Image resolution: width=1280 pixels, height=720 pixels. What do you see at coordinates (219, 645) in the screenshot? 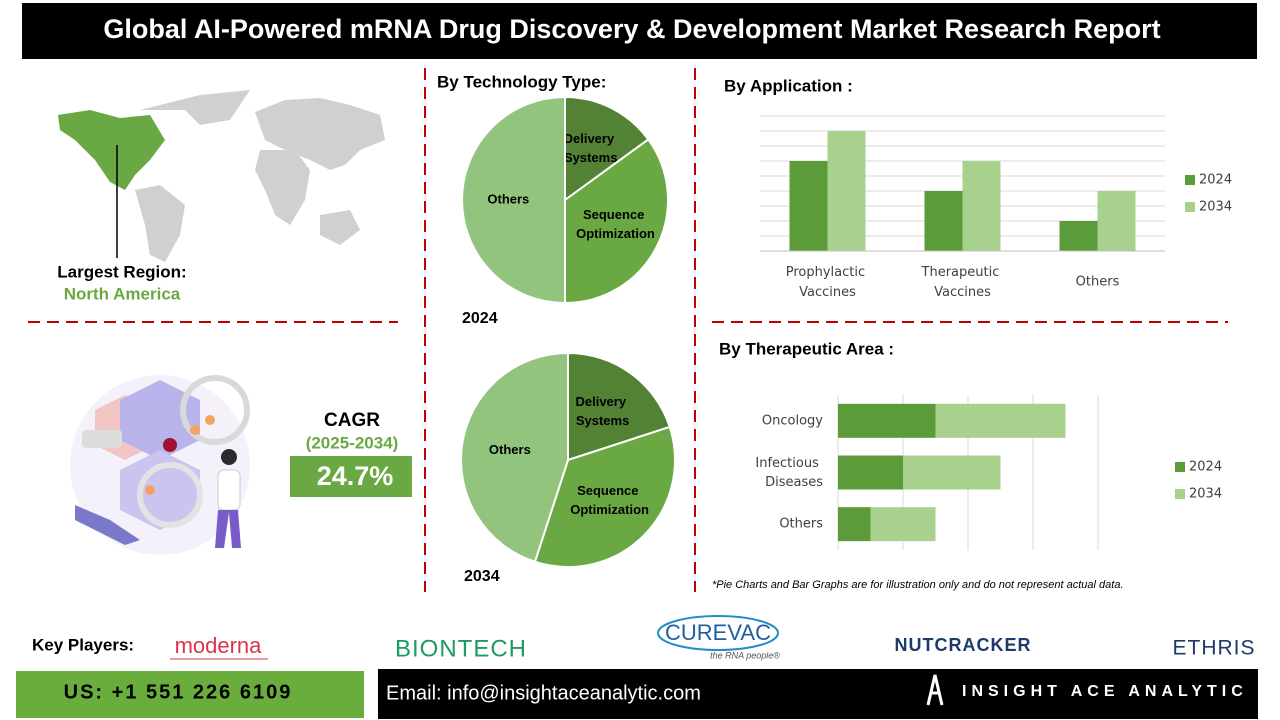
I see `company-logo: moderna` at bounding box center [219, 645].